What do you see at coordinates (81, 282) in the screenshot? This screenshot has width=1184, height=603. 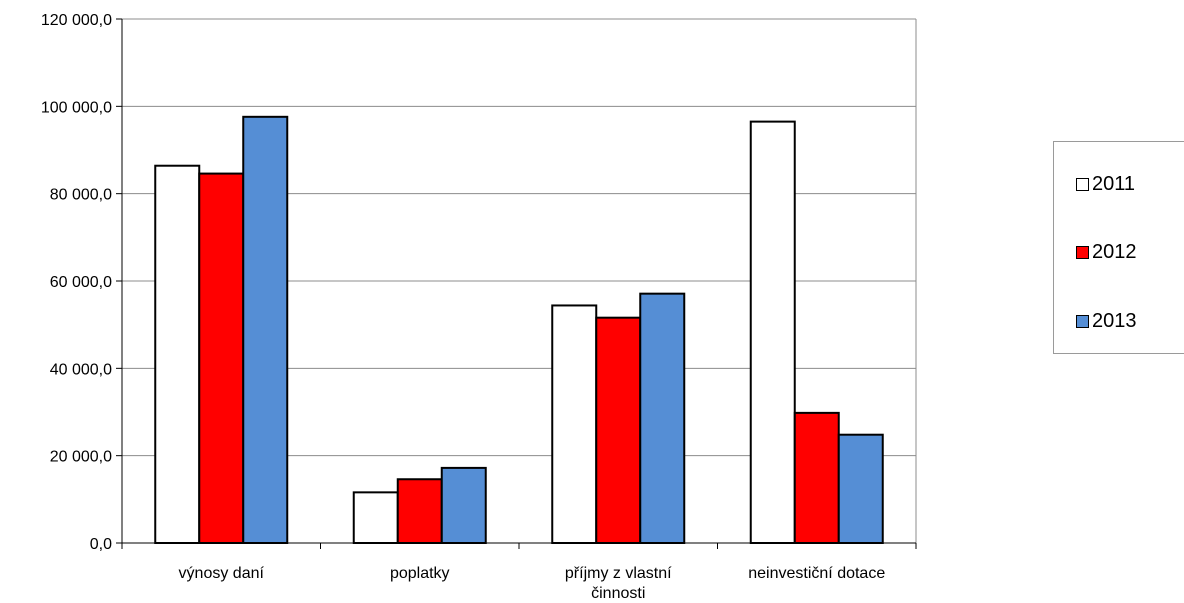 I see `y-tick-label: 60 000,0` at bounding box center [81, 282].